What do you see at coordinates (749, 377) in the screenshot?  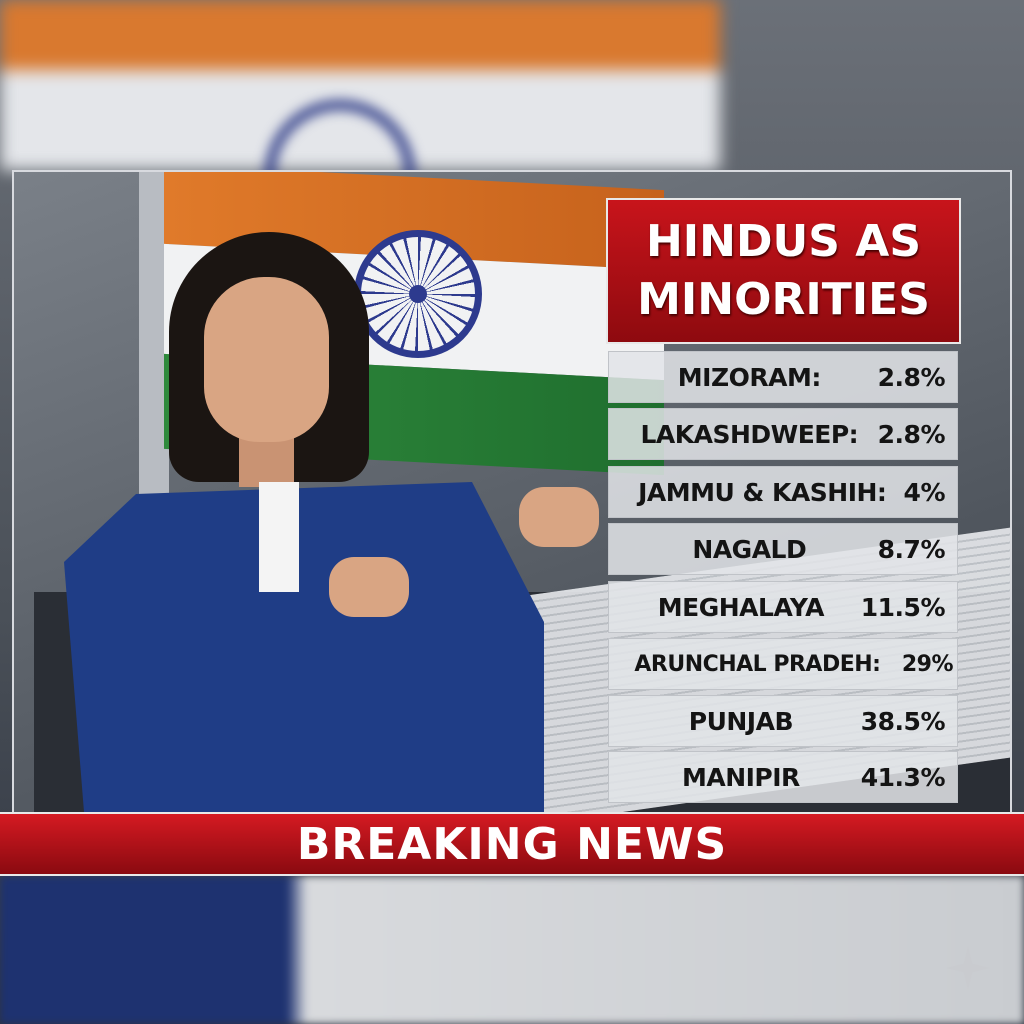 I see `state-name: MIZORAM:` at bounding box center [749, 377].